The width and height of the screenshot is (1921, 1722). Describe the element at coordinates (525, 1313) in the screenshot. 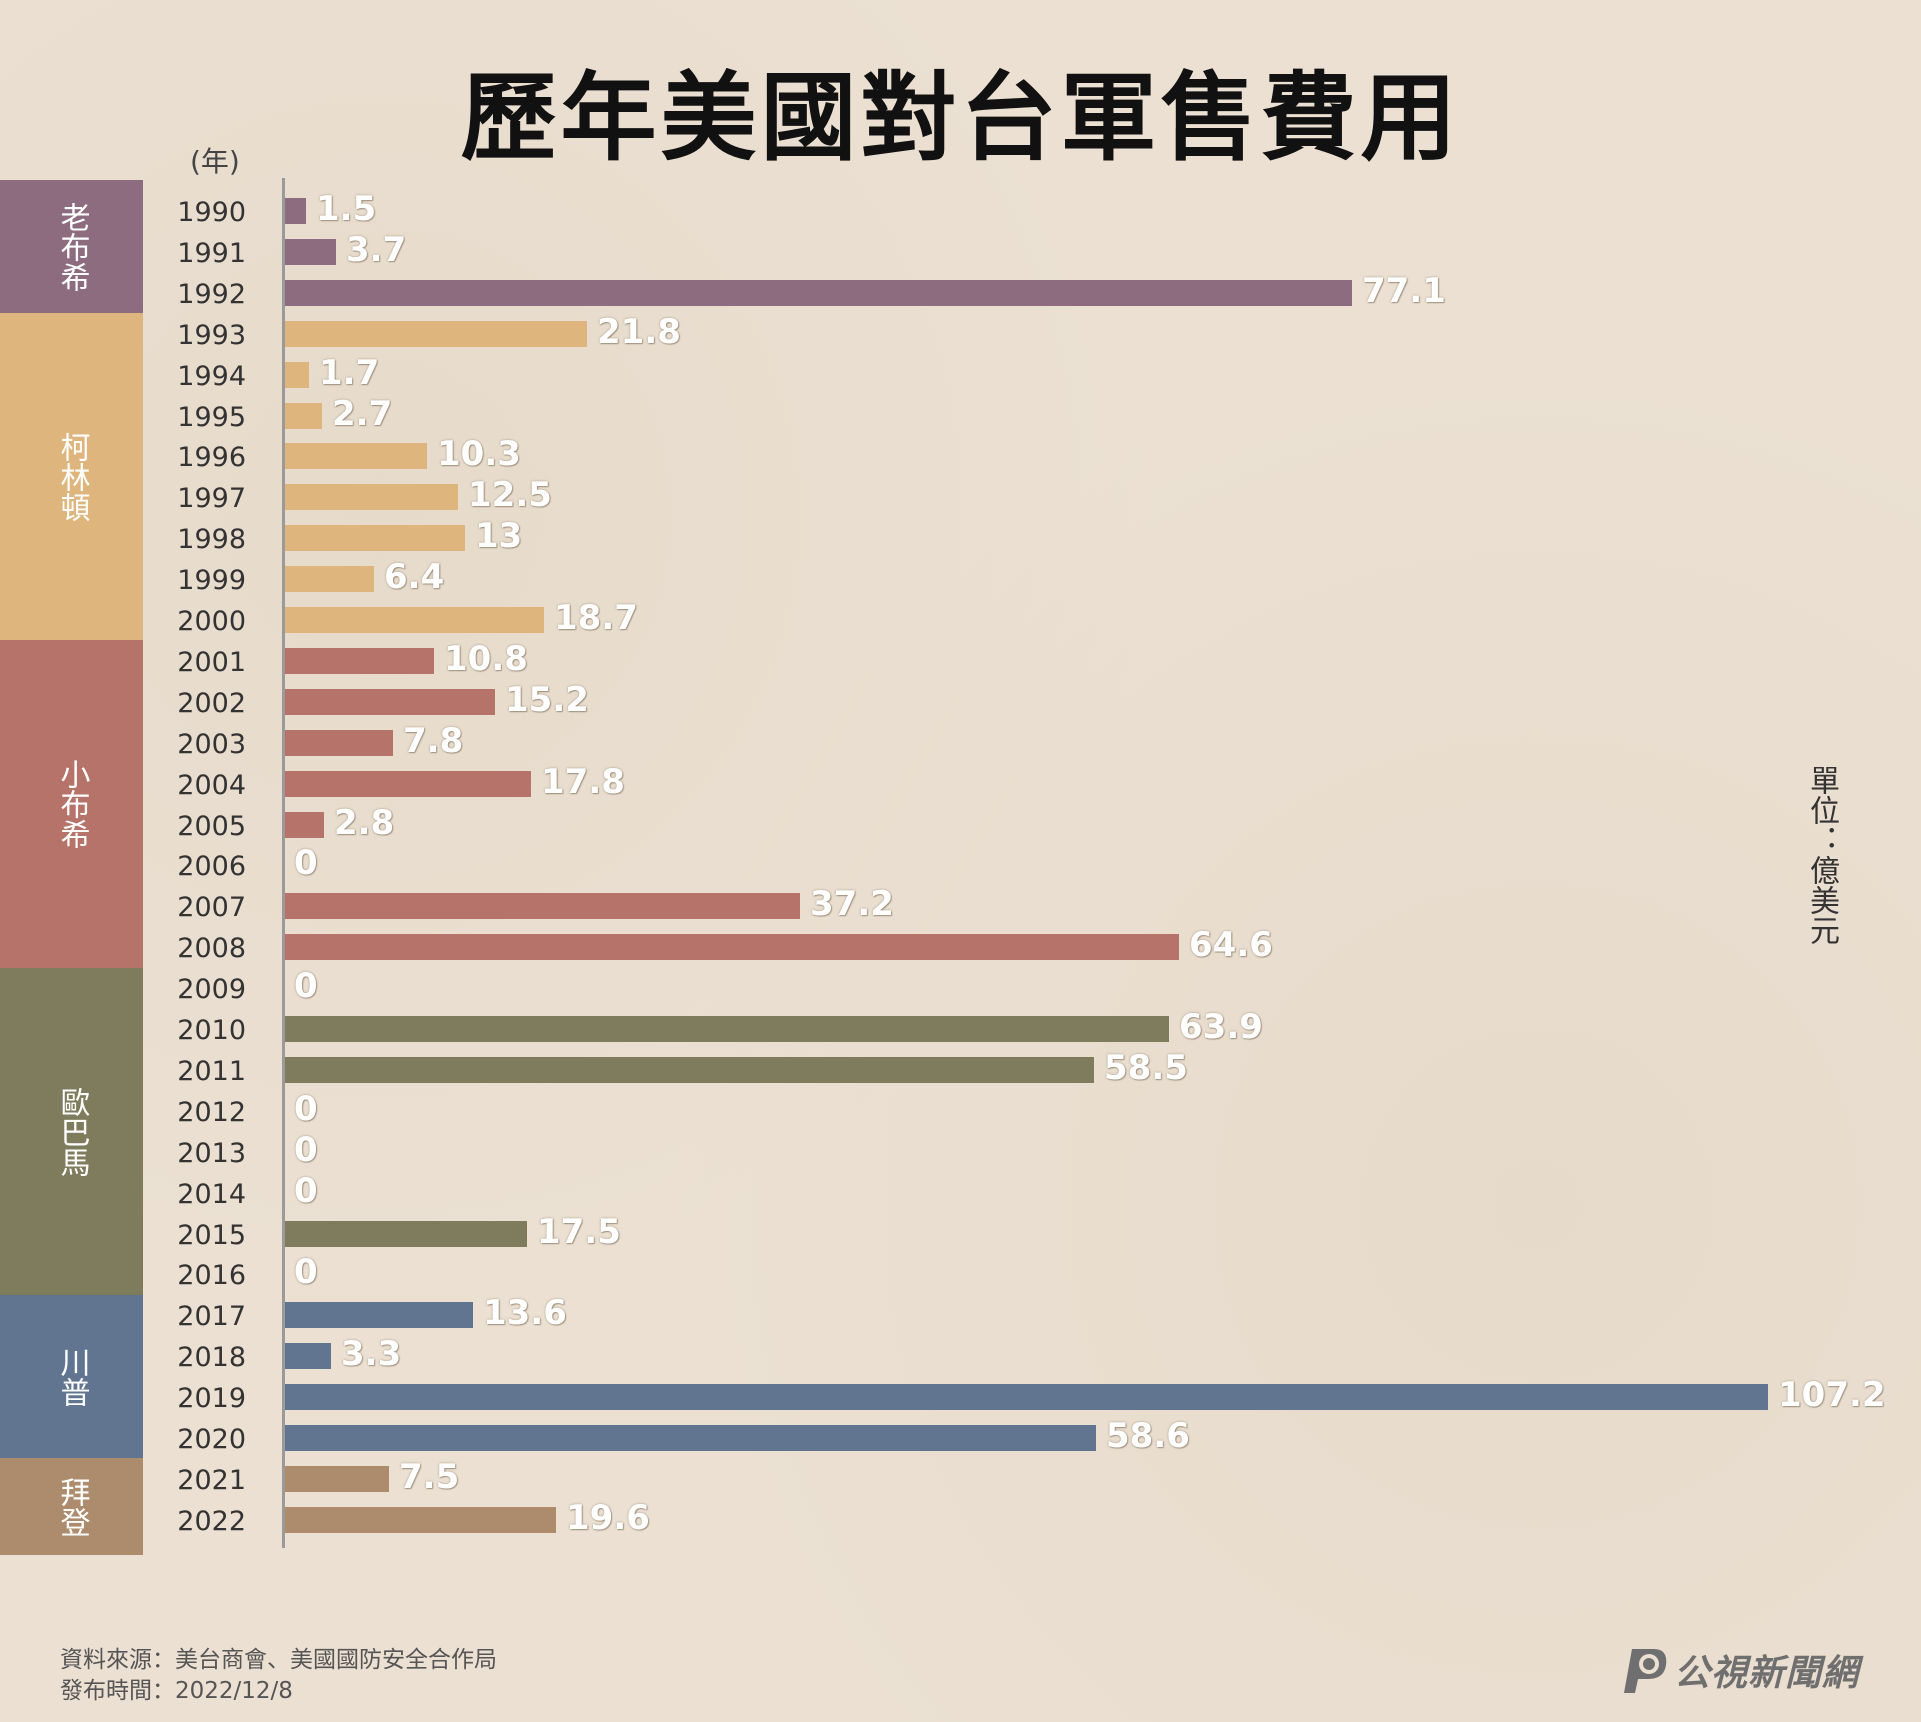

I see `bar-value-label: 13.6` at that location.